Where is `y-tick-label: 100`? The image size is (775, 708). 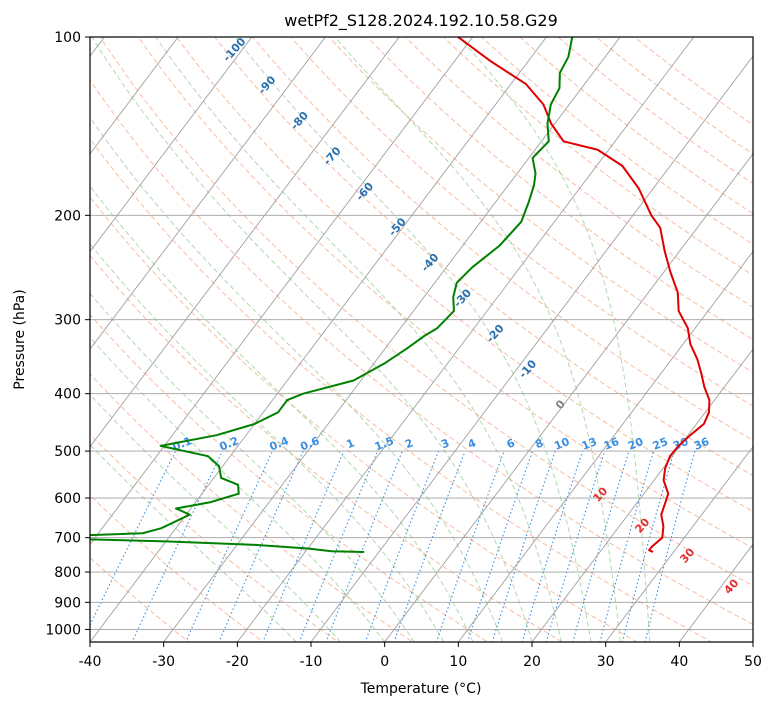
y-tick-label: 100 is located at coordinates (67, 38).